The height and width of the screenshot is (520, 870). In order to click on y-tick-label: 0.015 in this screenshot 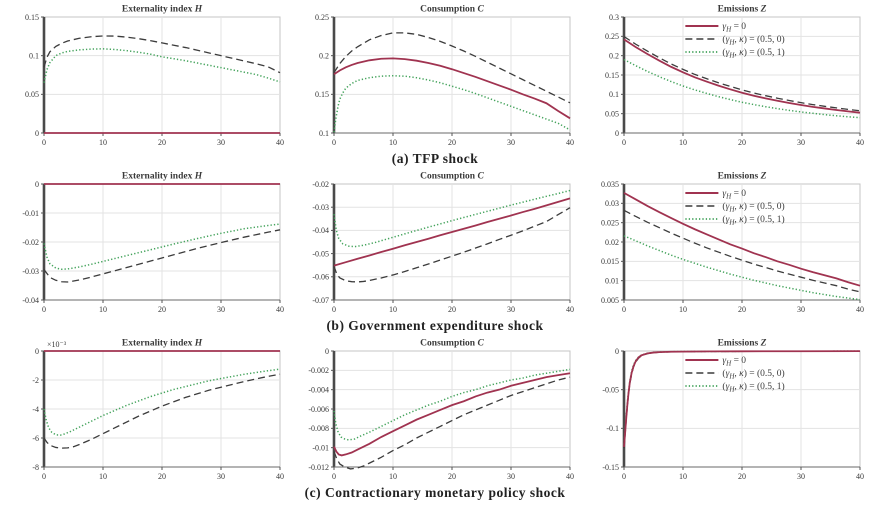, I will do `click(610, 261)`.